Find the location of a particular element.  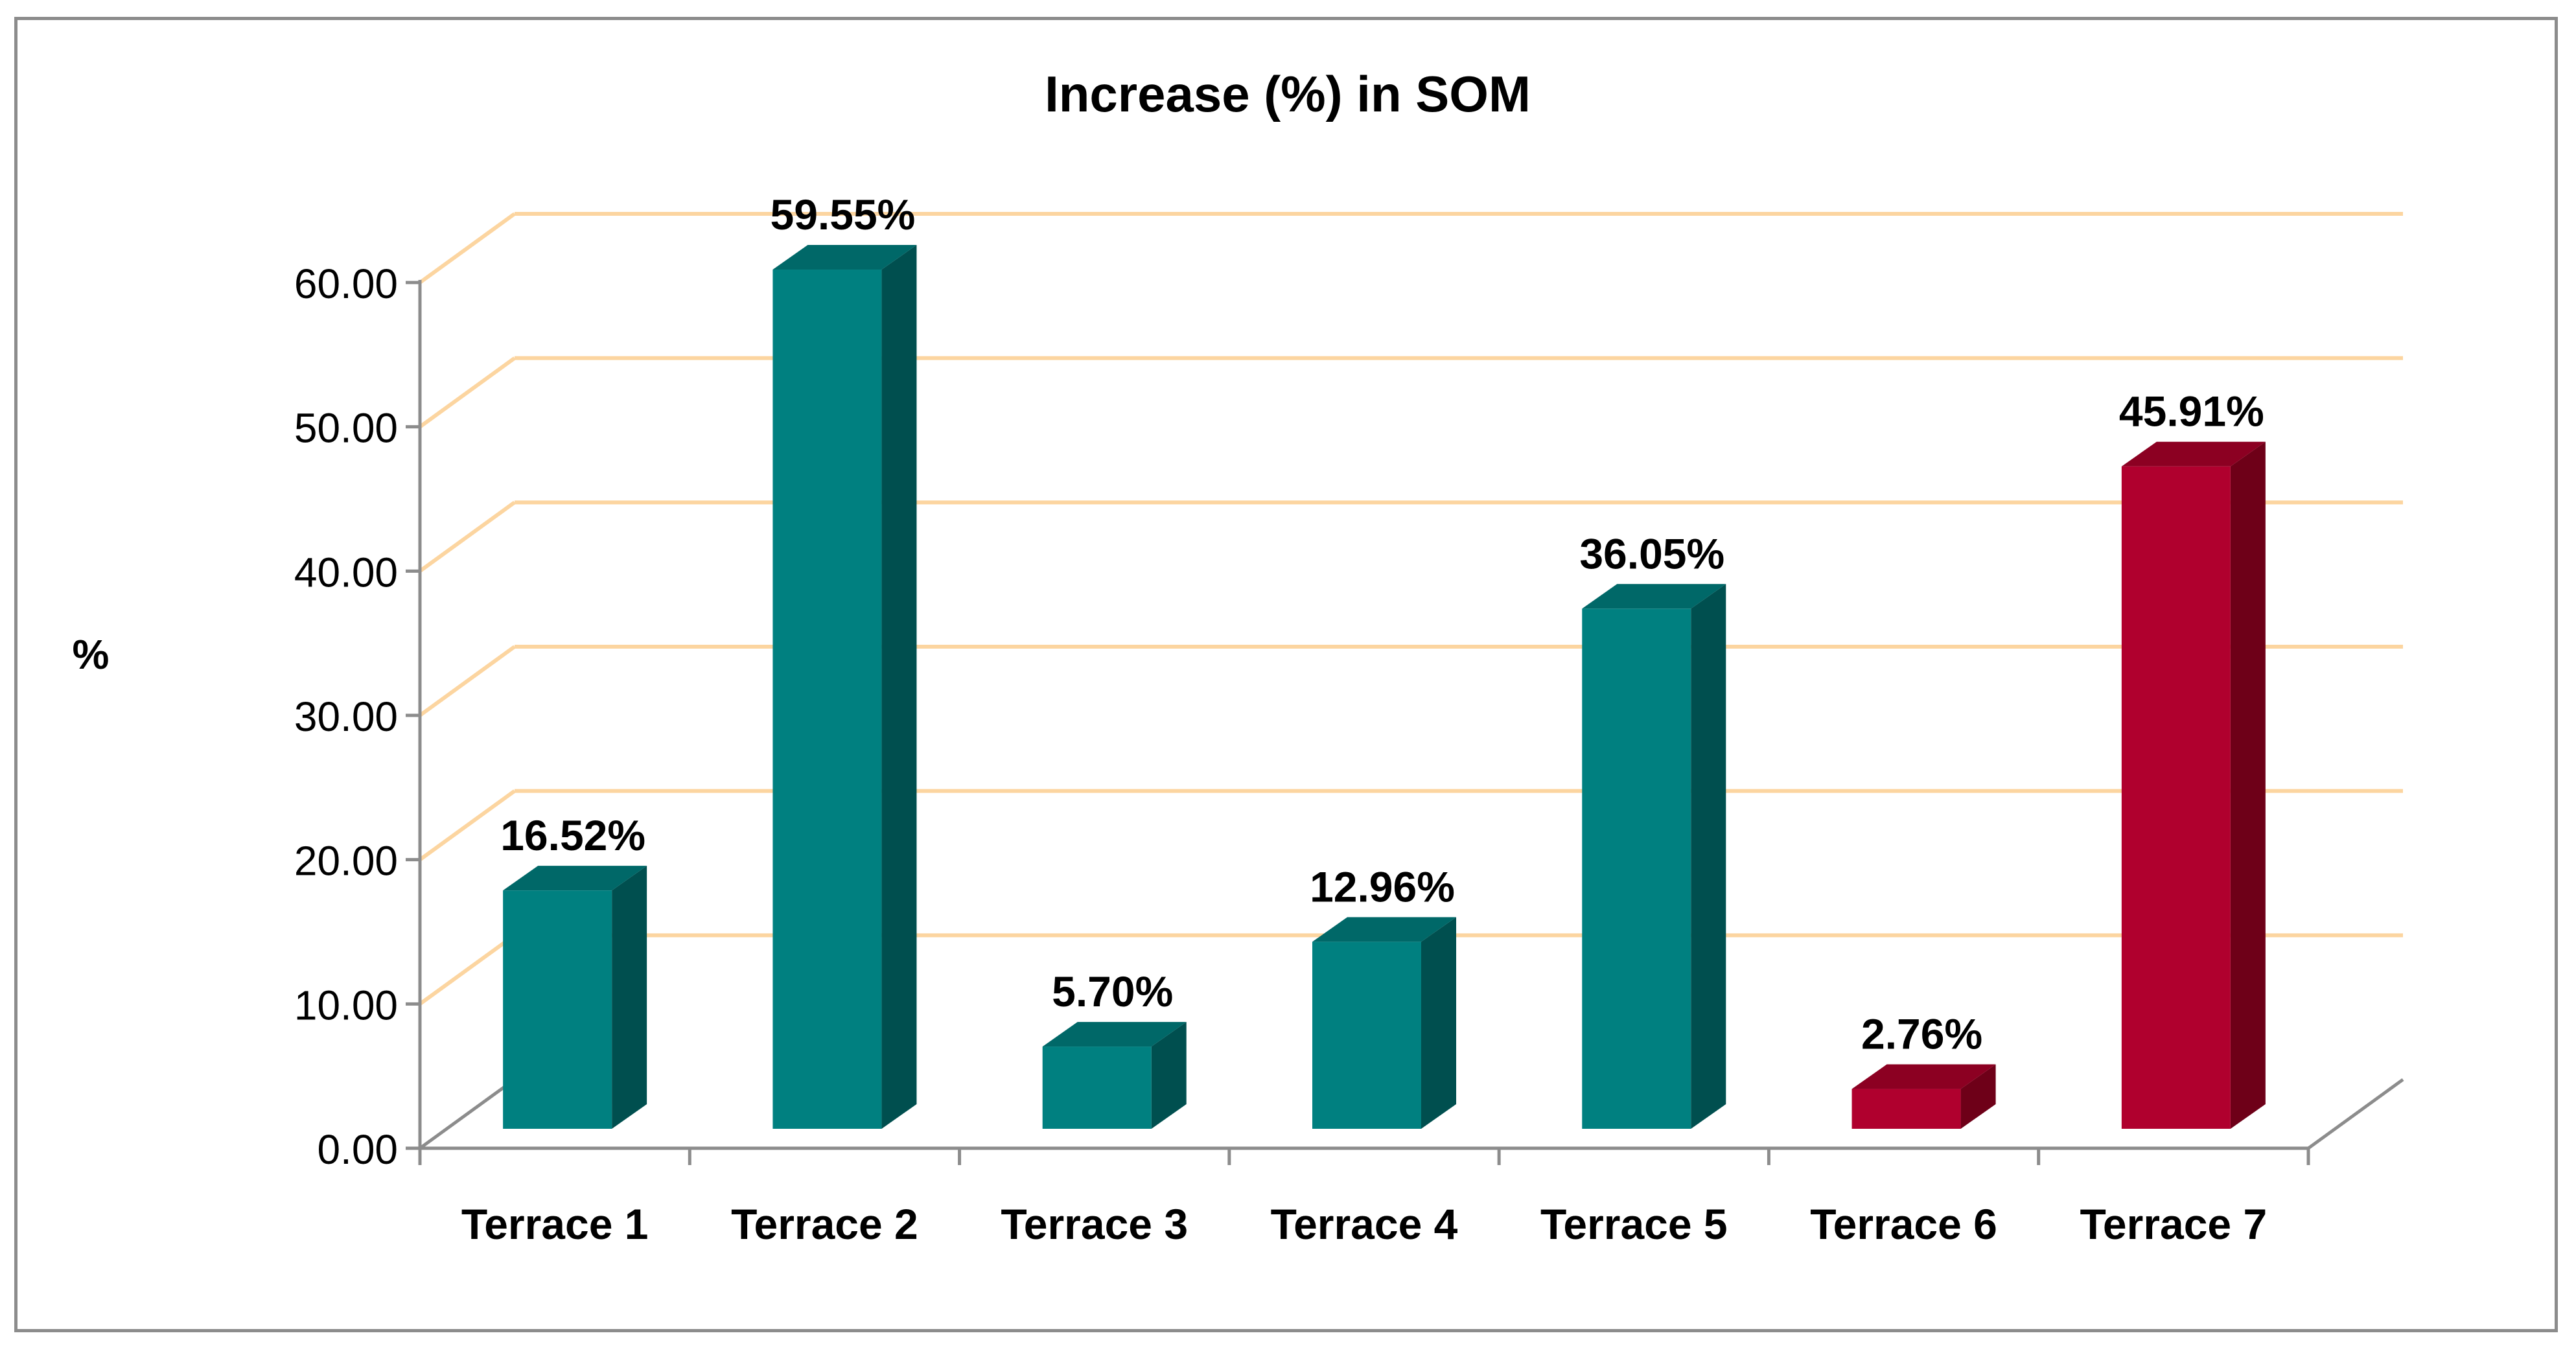

data-label: 36.05% is located at coordinates (1652, 553).